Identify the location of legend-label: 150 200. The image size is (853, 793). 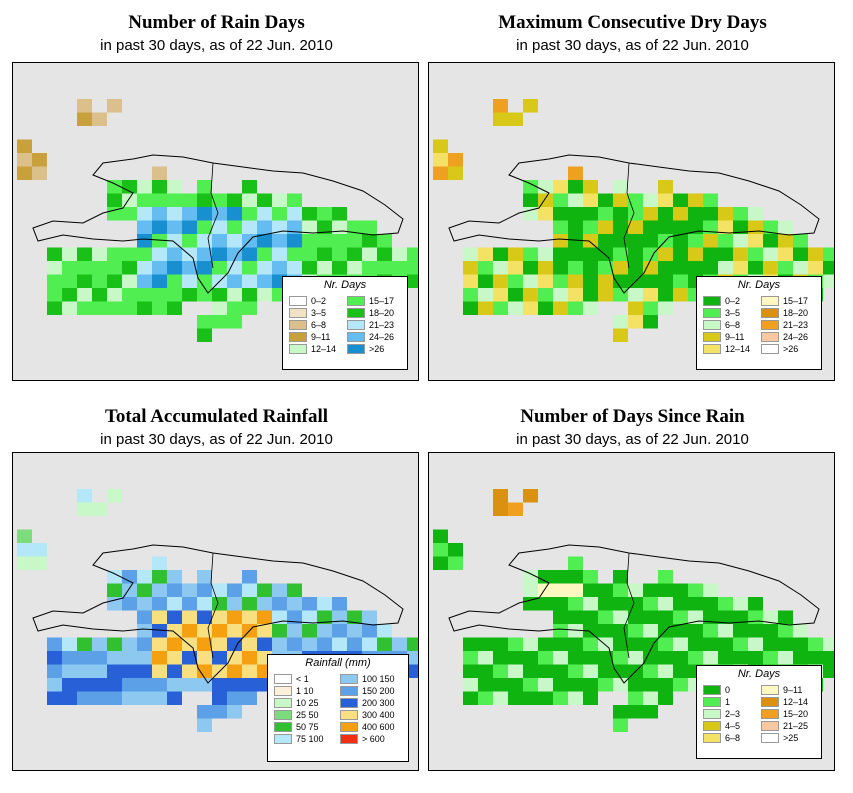
(378, 690).